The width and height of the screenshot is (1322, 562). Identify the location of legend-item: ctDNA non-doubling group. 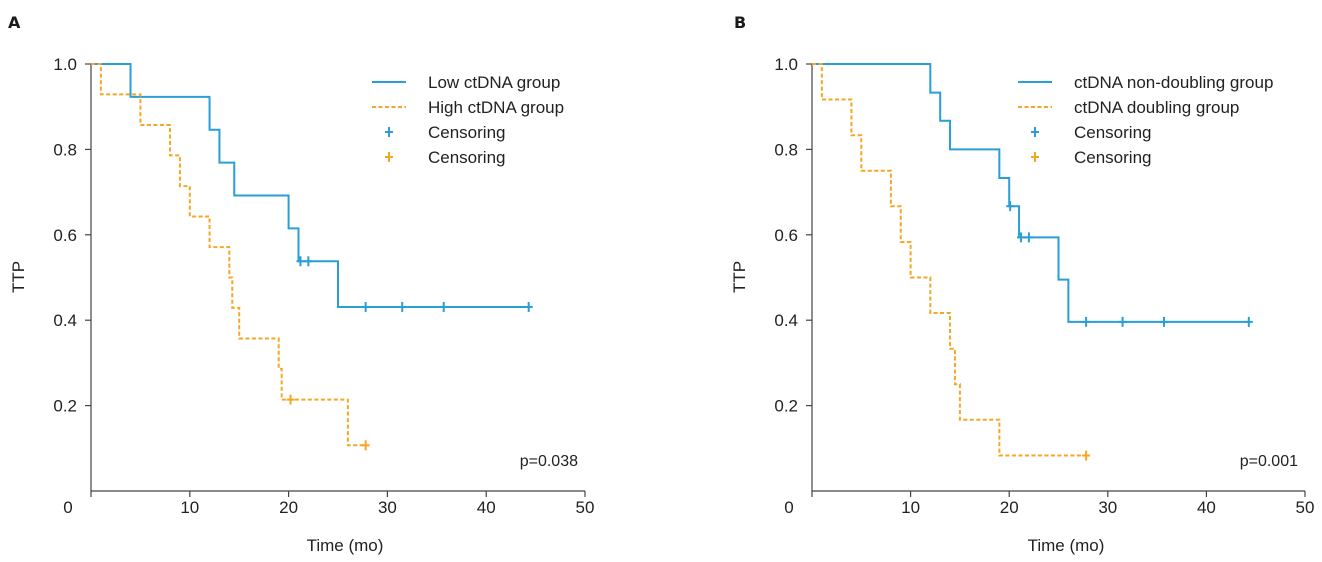
(1145, 82).